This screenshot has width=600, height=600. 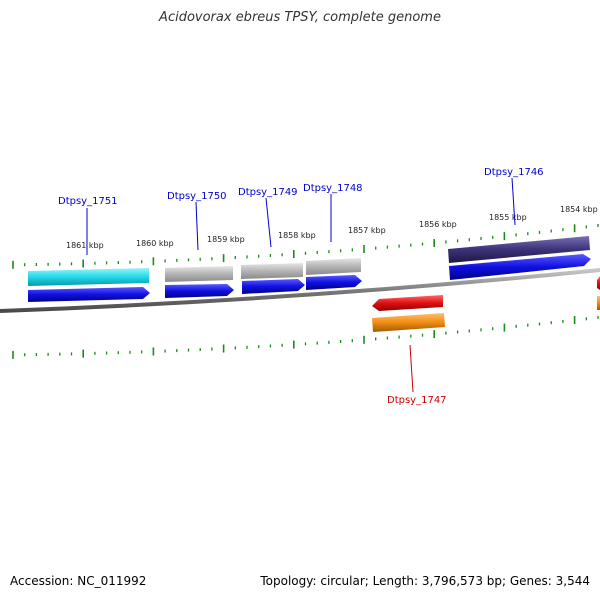 What do you see at coordinates (486, 304) in the screenshot?
I see `reverse-feature-track` at bounding box center [486, 304].